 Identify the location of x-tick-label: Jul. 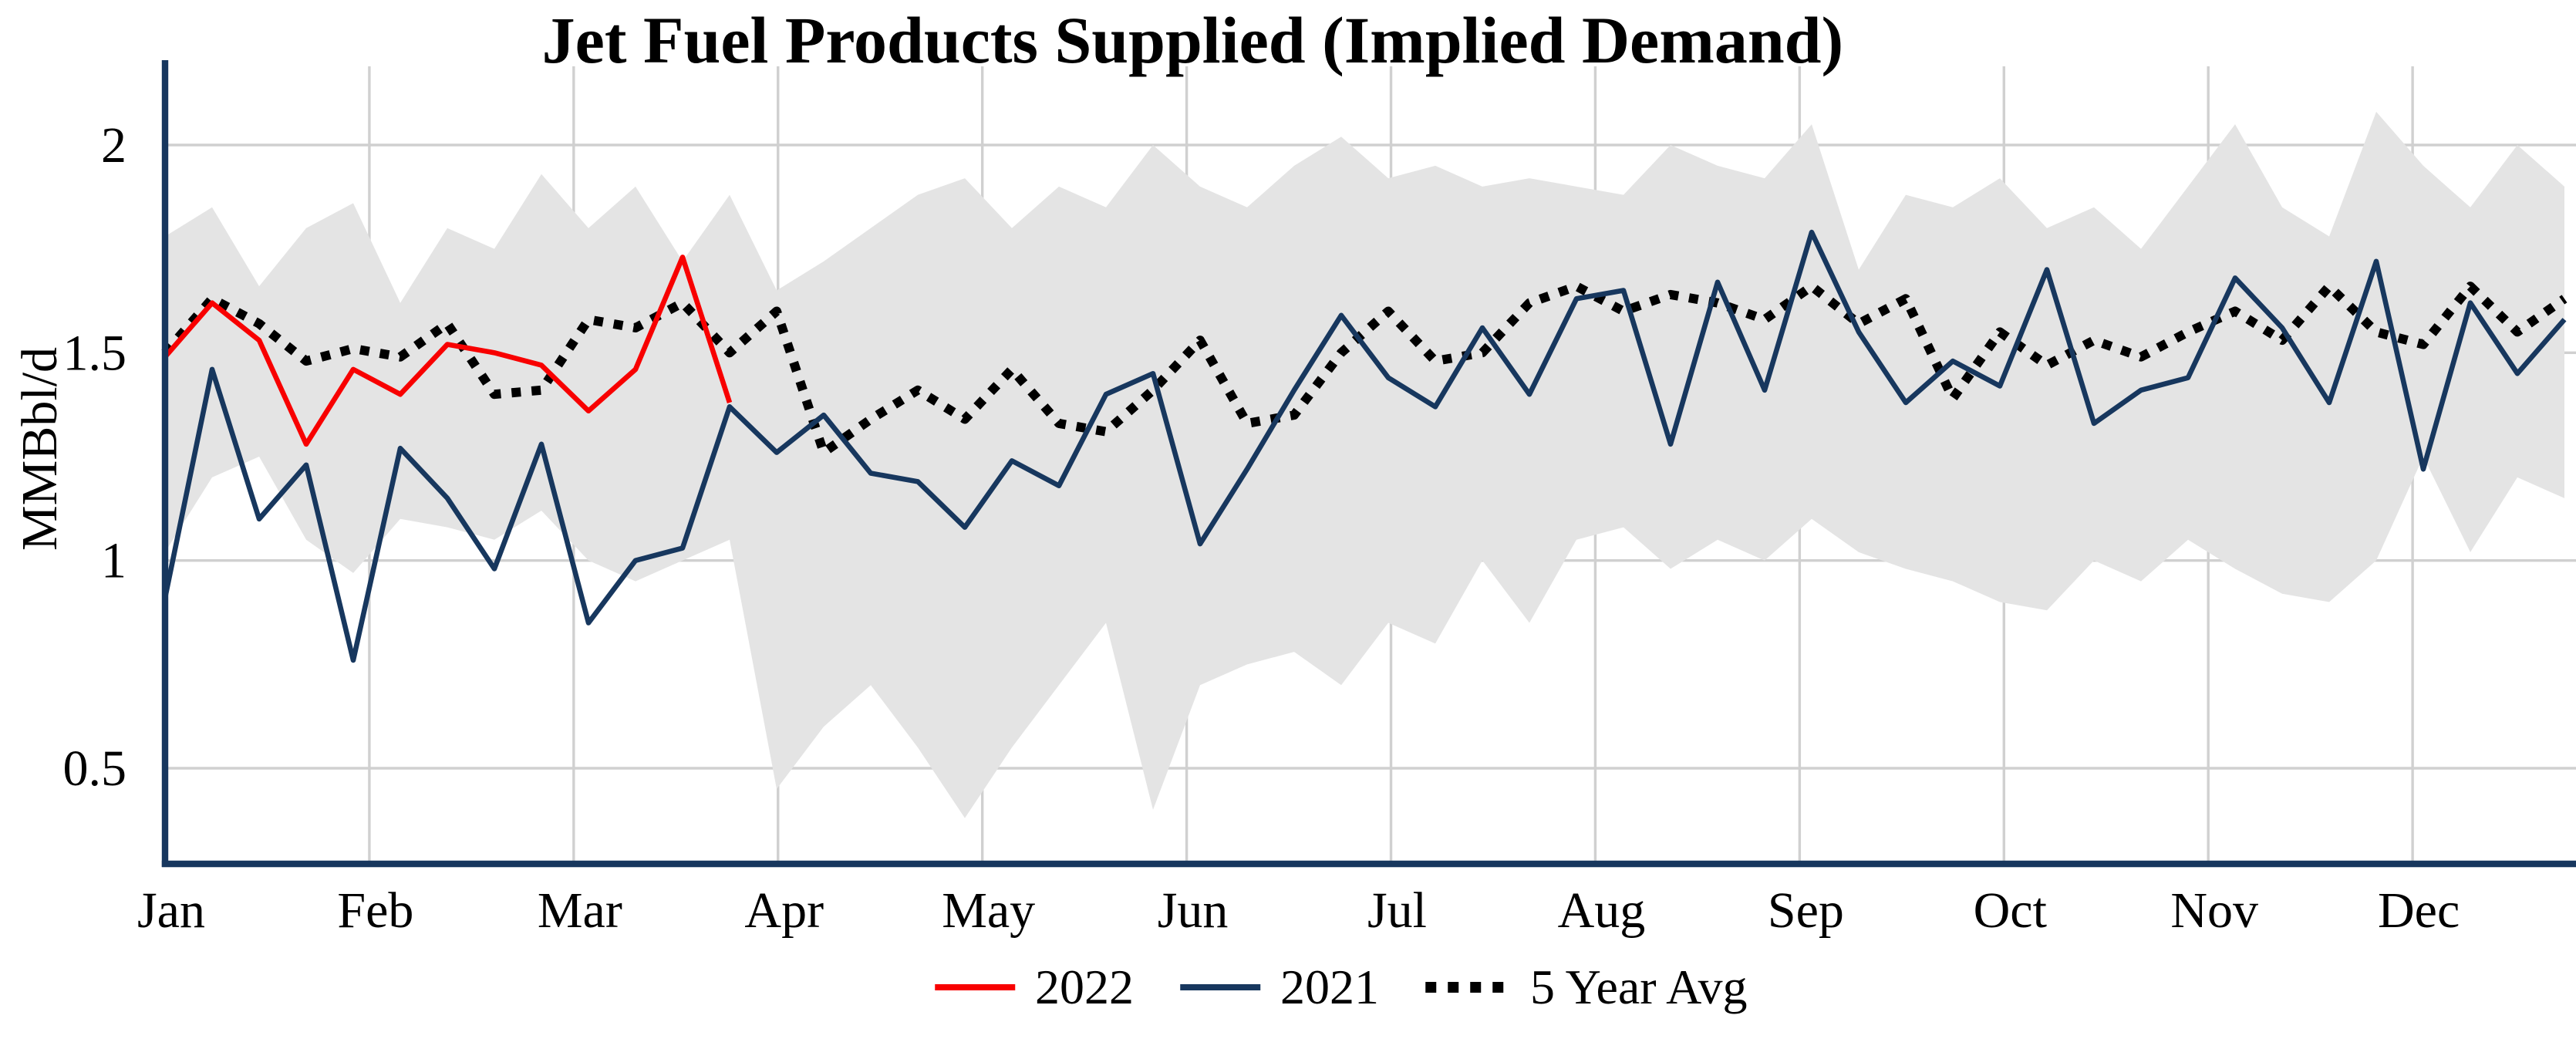
(1397, 910).